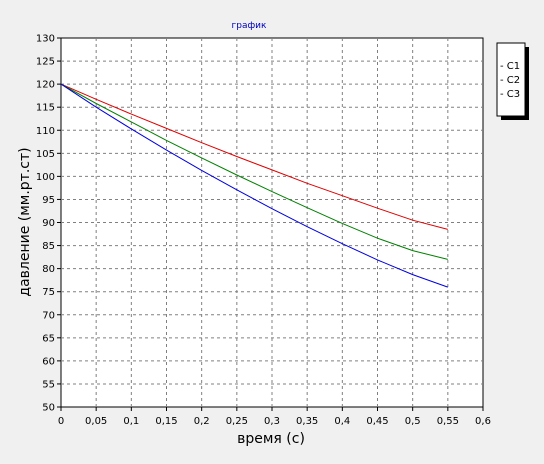 The image size is (544, 464). I want to click on x-tick-label: 0,4, so click(342, 421).